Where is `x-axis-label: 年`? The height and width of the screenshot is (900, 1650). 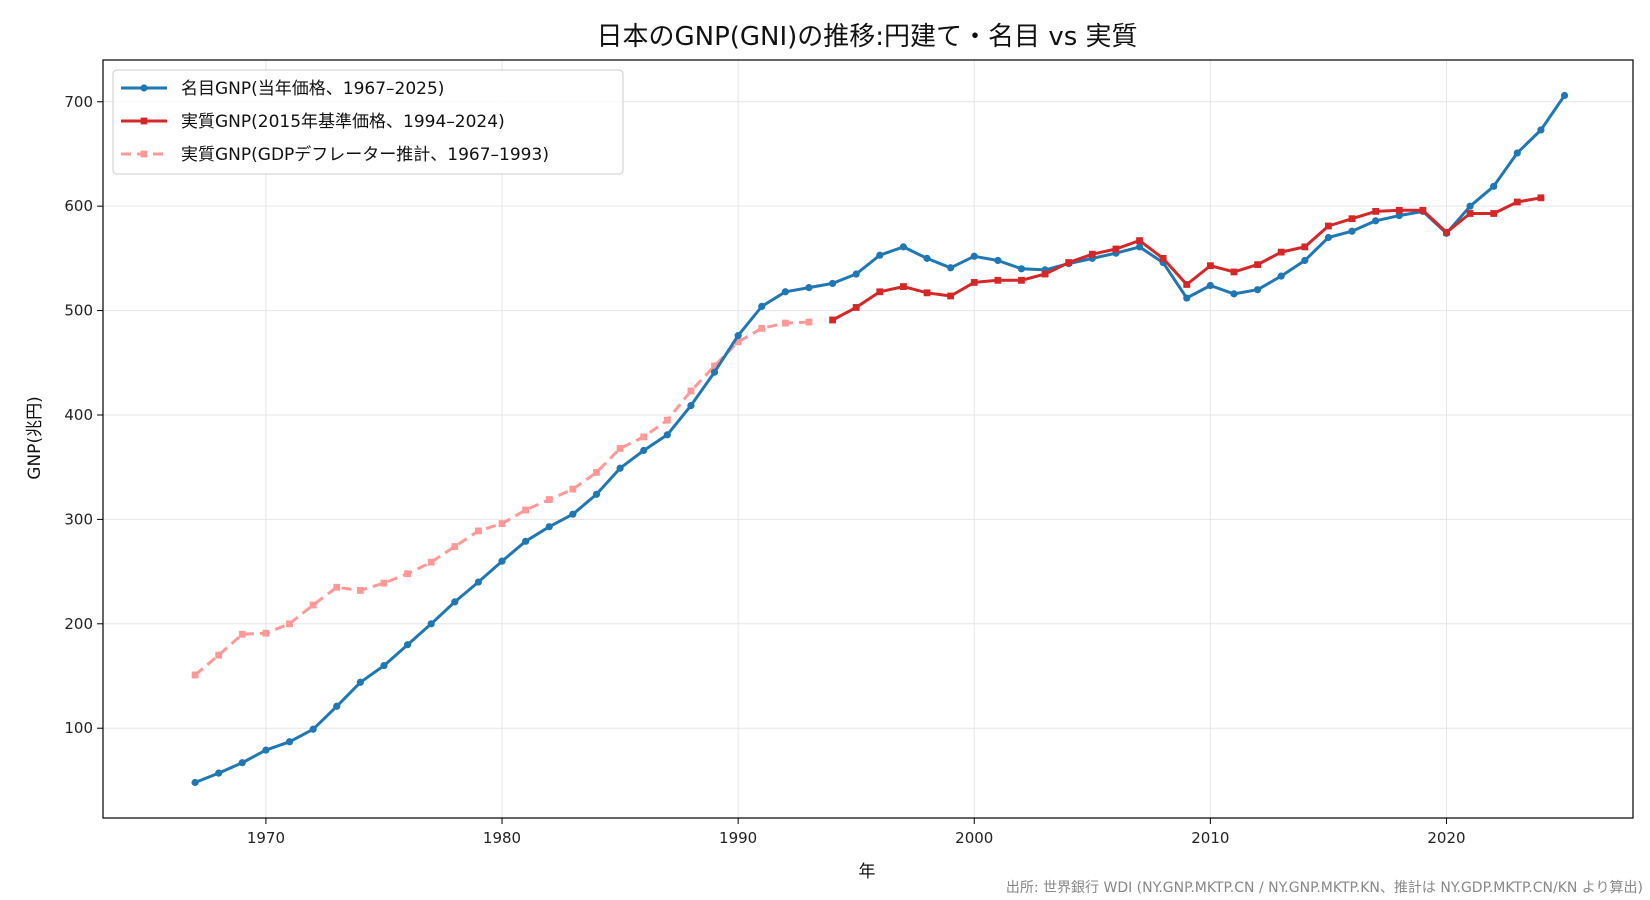 x-axis-label: 年 is located at coordinates (867, 872).